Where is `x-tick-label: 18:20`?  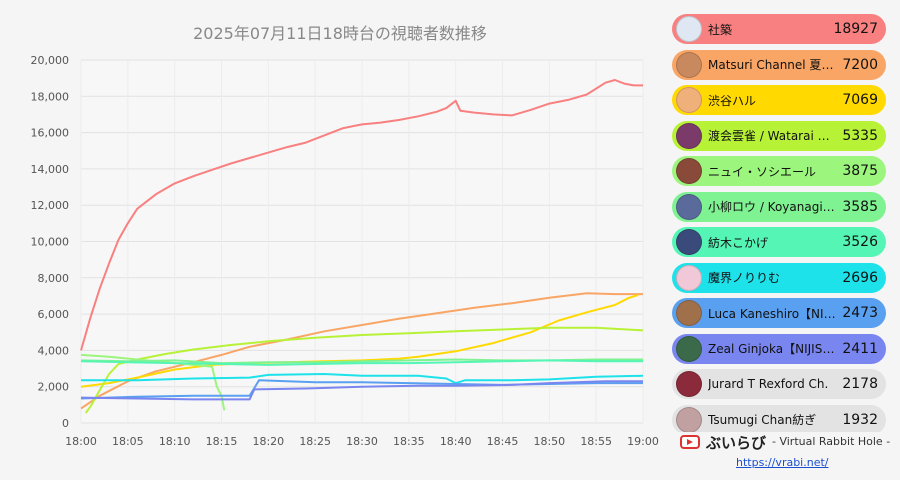 x-tick-label: 18:20 is located at coordinates (268, 441).